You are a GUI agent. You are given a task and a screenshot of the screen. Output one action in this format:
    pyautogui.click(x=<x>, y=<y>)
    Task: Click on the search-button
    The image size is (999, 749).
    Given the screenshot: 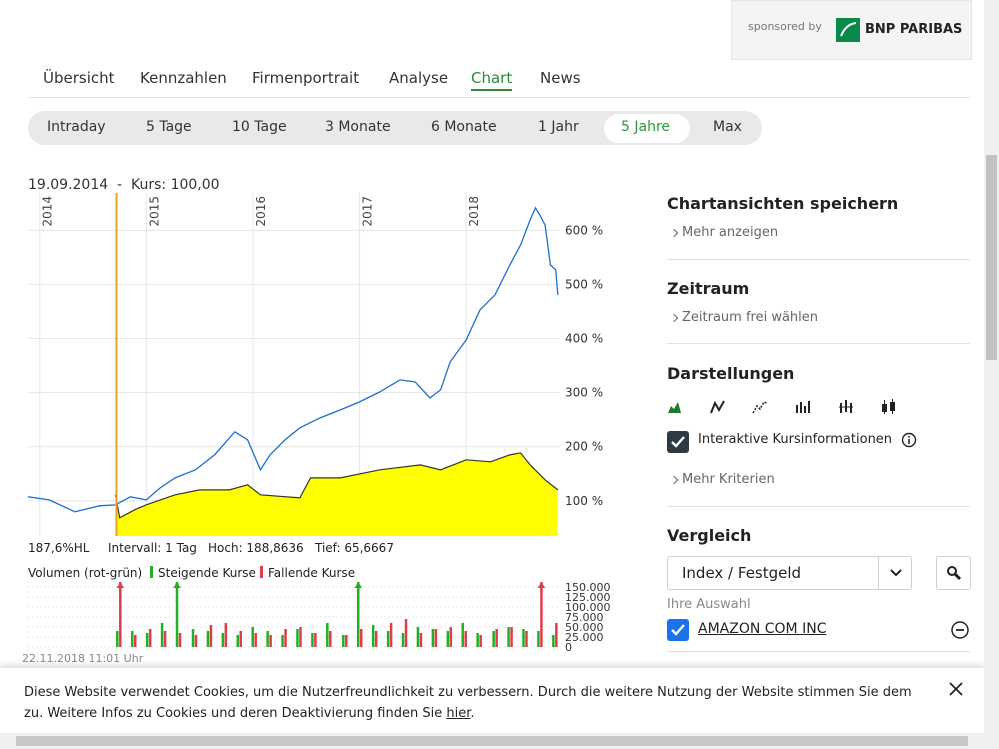 What is the action you would take?
    pyautogui.click(x=953, y=573)
    